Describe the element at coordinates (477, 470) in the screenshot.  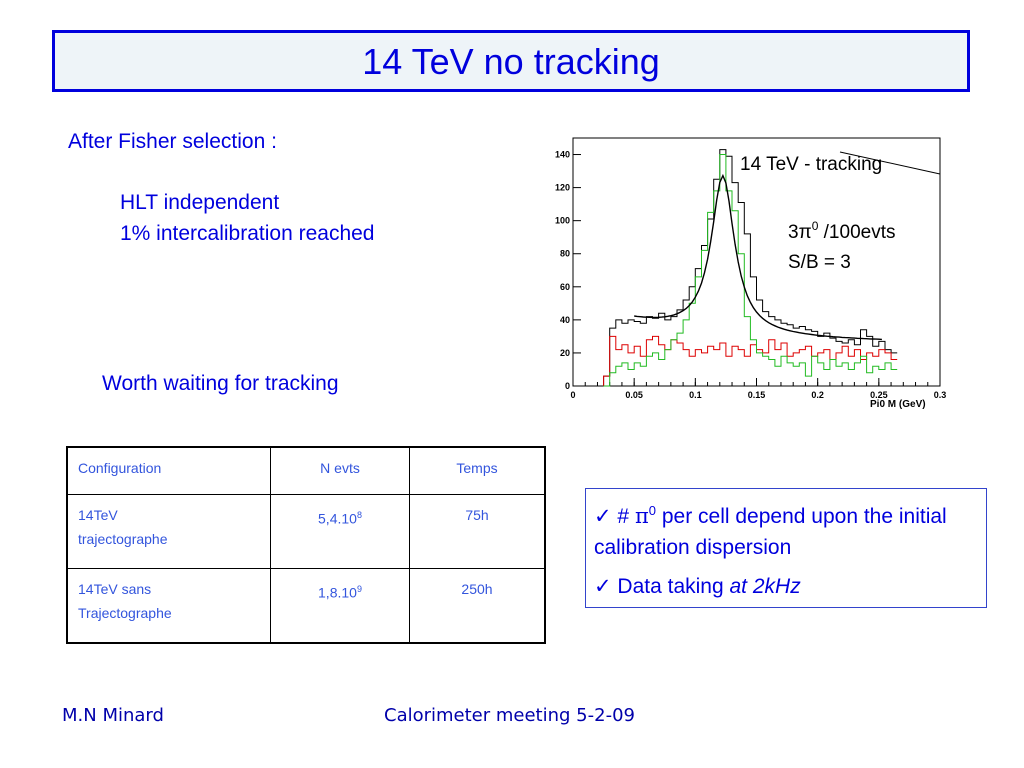
I see `header-temps: Temps` at that location.